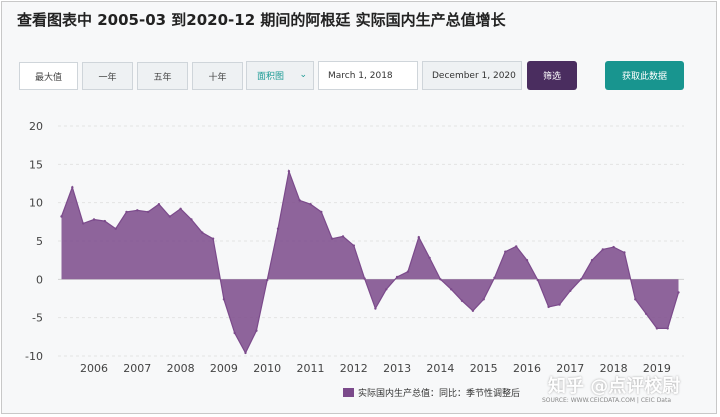 Image resolution: width=720 pixels, height=417 pixels. Describe the element at coordinates (439, 394) in the screenshot. I see `legend-label: 实际国内生产总值：同比：季节性调整后` at that location.